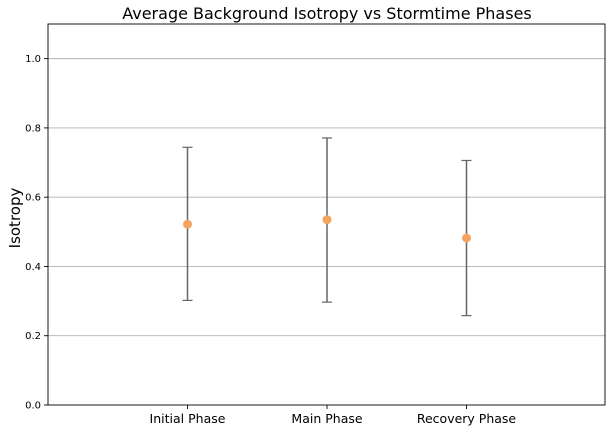  What do you see at coordinates (33, 267) in the screenshot?
I see `y-tick-label: 0.4` at bounding box center [33, 267].